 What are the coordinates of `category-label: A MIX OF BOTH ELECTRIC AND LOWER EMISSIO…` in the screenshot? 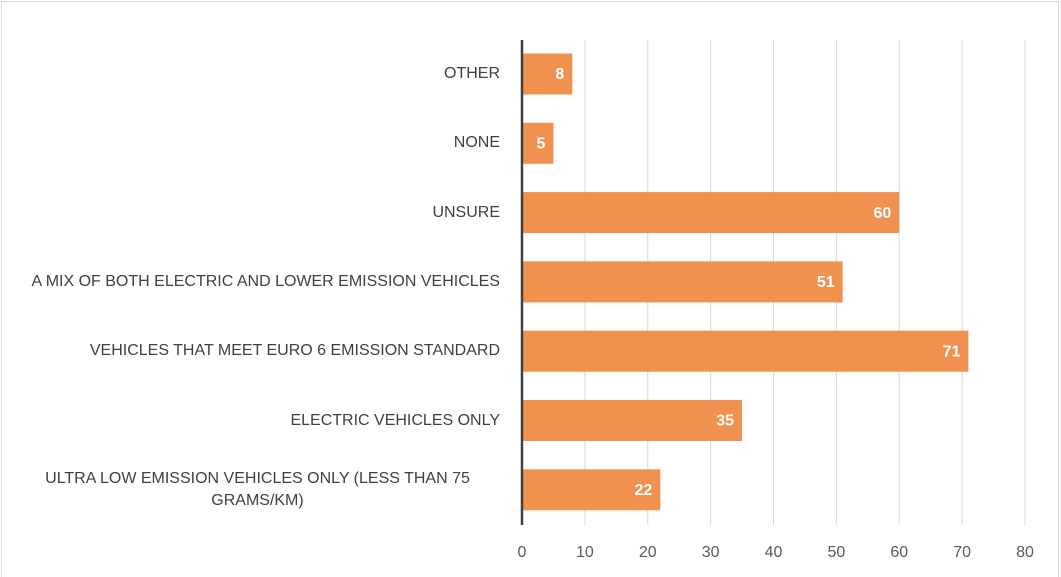 It's located at (265, 281).